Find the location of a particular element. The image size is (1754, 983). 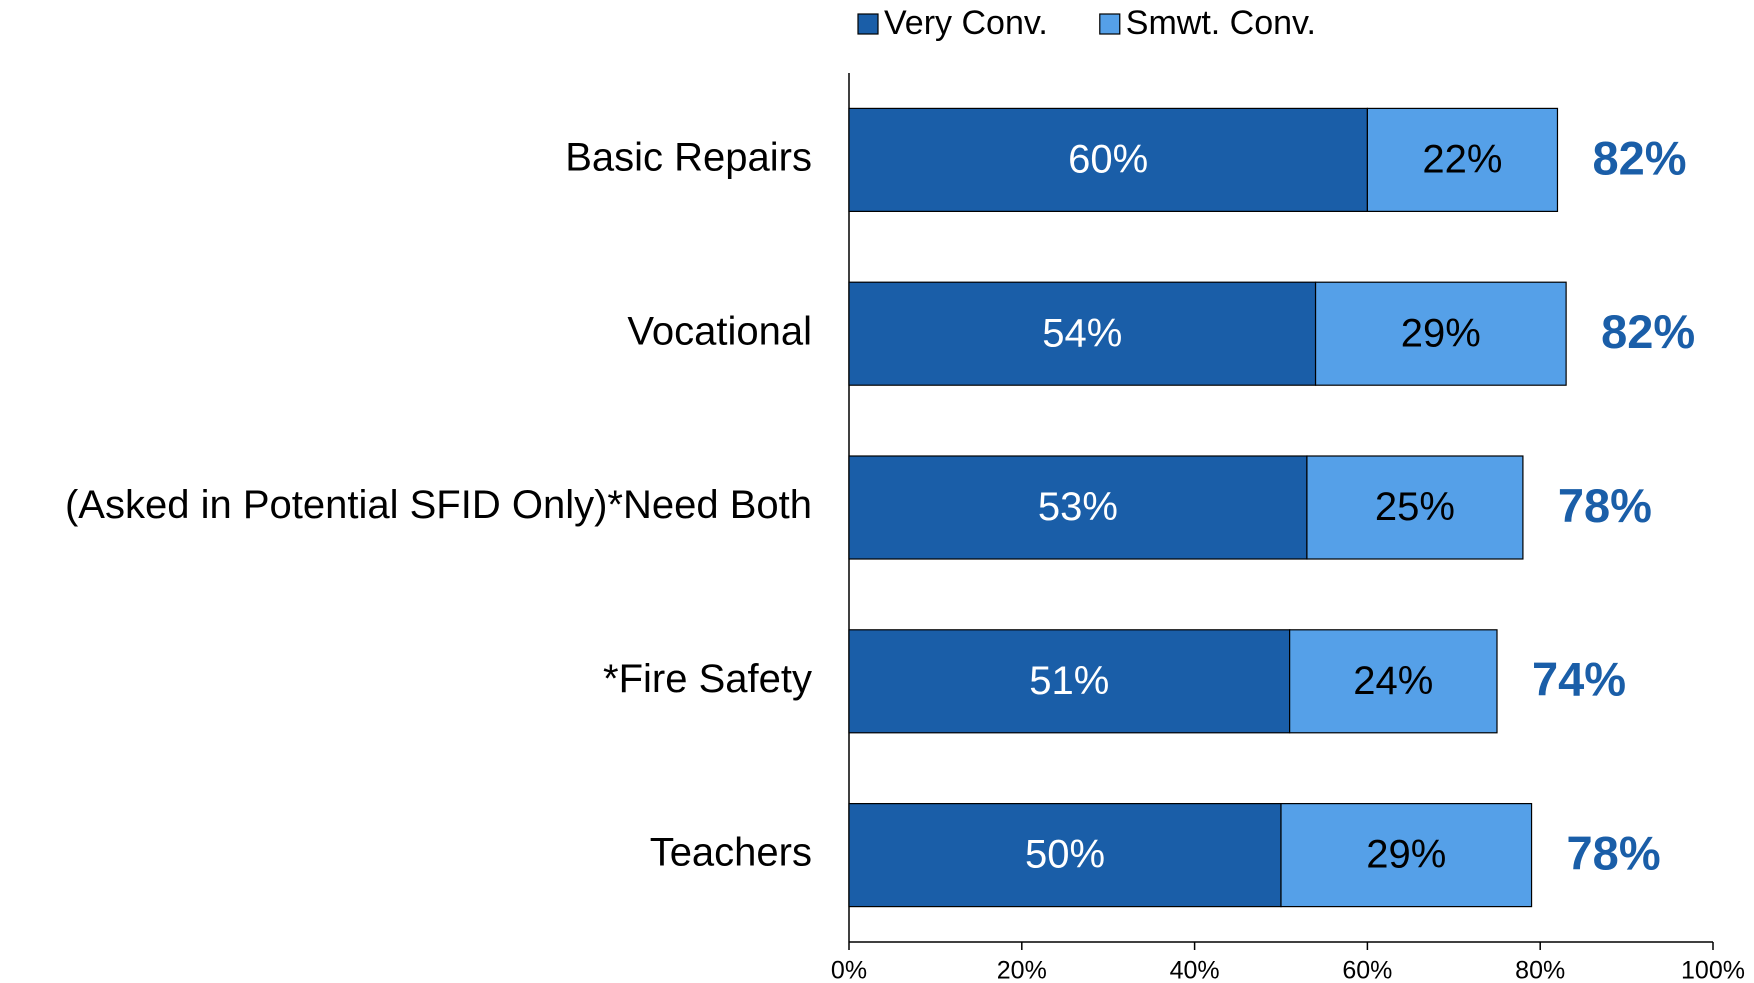

data-label: 24% is located at coordinates (1393, 681).